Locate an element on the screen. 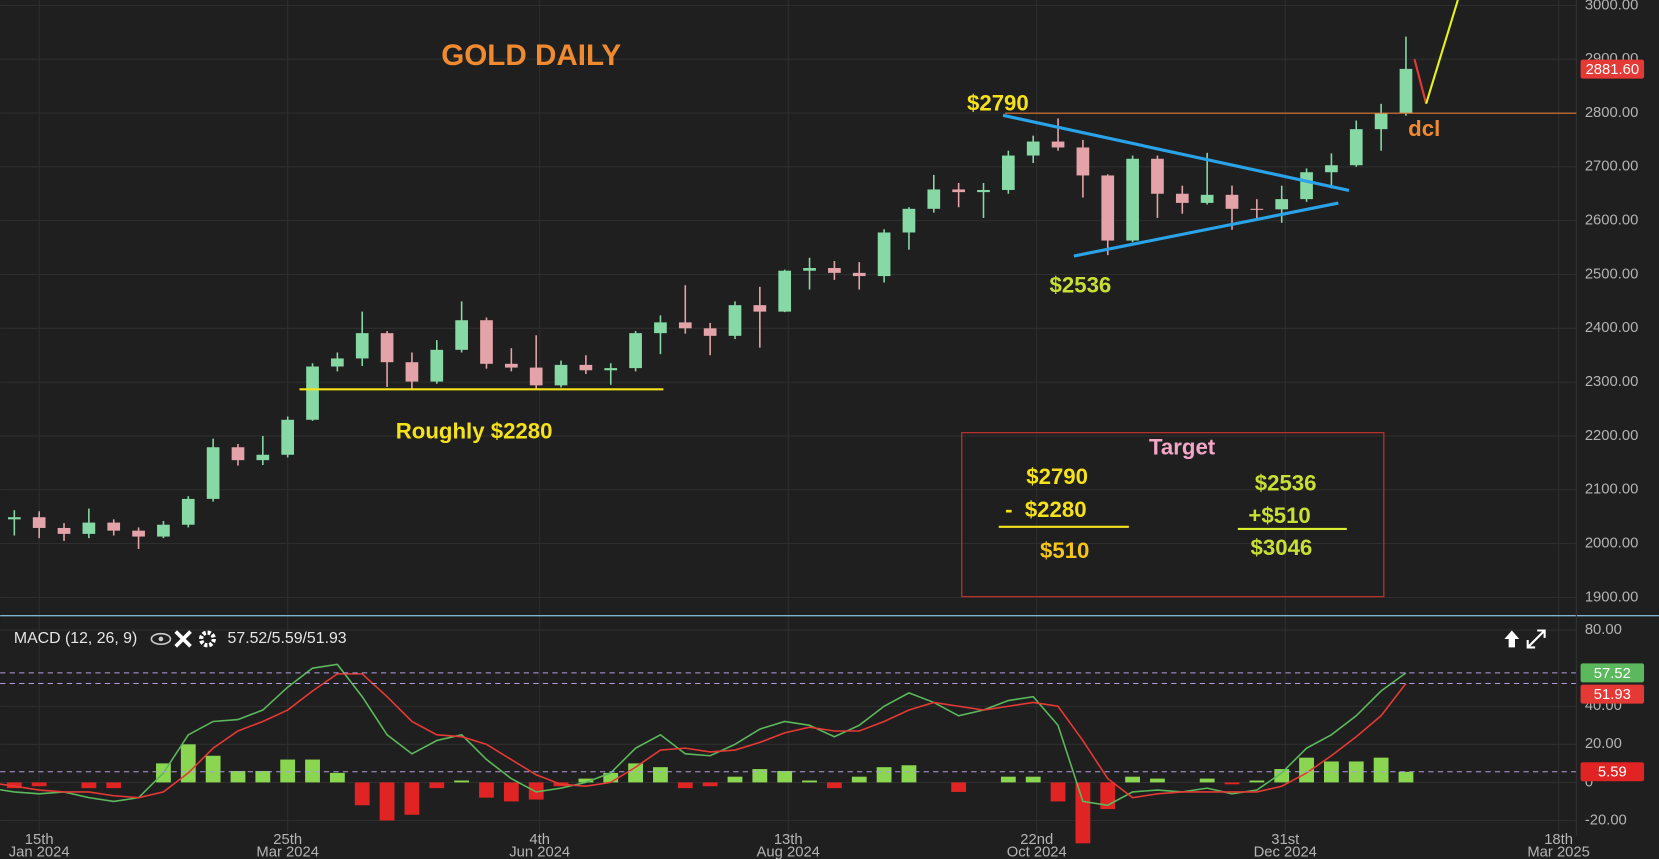 The image size is (1659, 859). target-text: +$510 is located at coordinates (1279, 515).